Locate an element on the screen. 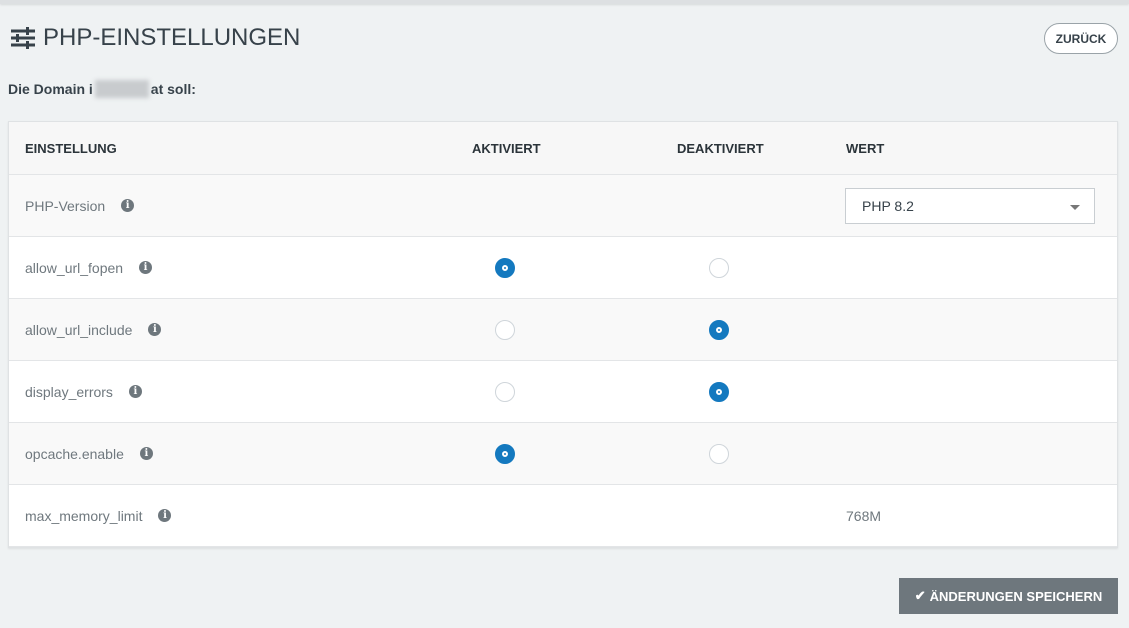  header-setting: EINSTELLUNG is located at coordinates (71, 148).